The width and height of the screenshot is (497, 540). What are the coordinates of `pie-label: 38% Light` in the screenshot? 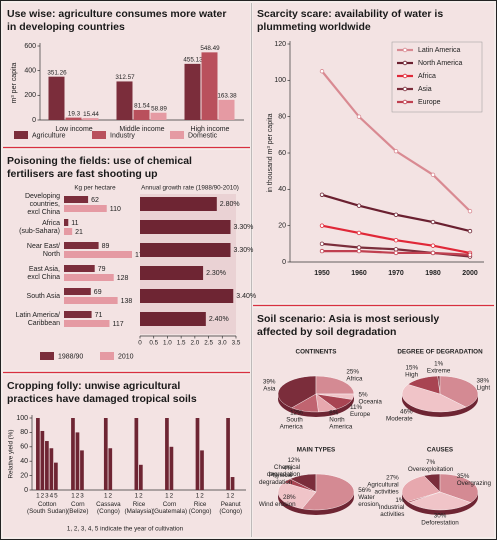 It's located at (484, 384).